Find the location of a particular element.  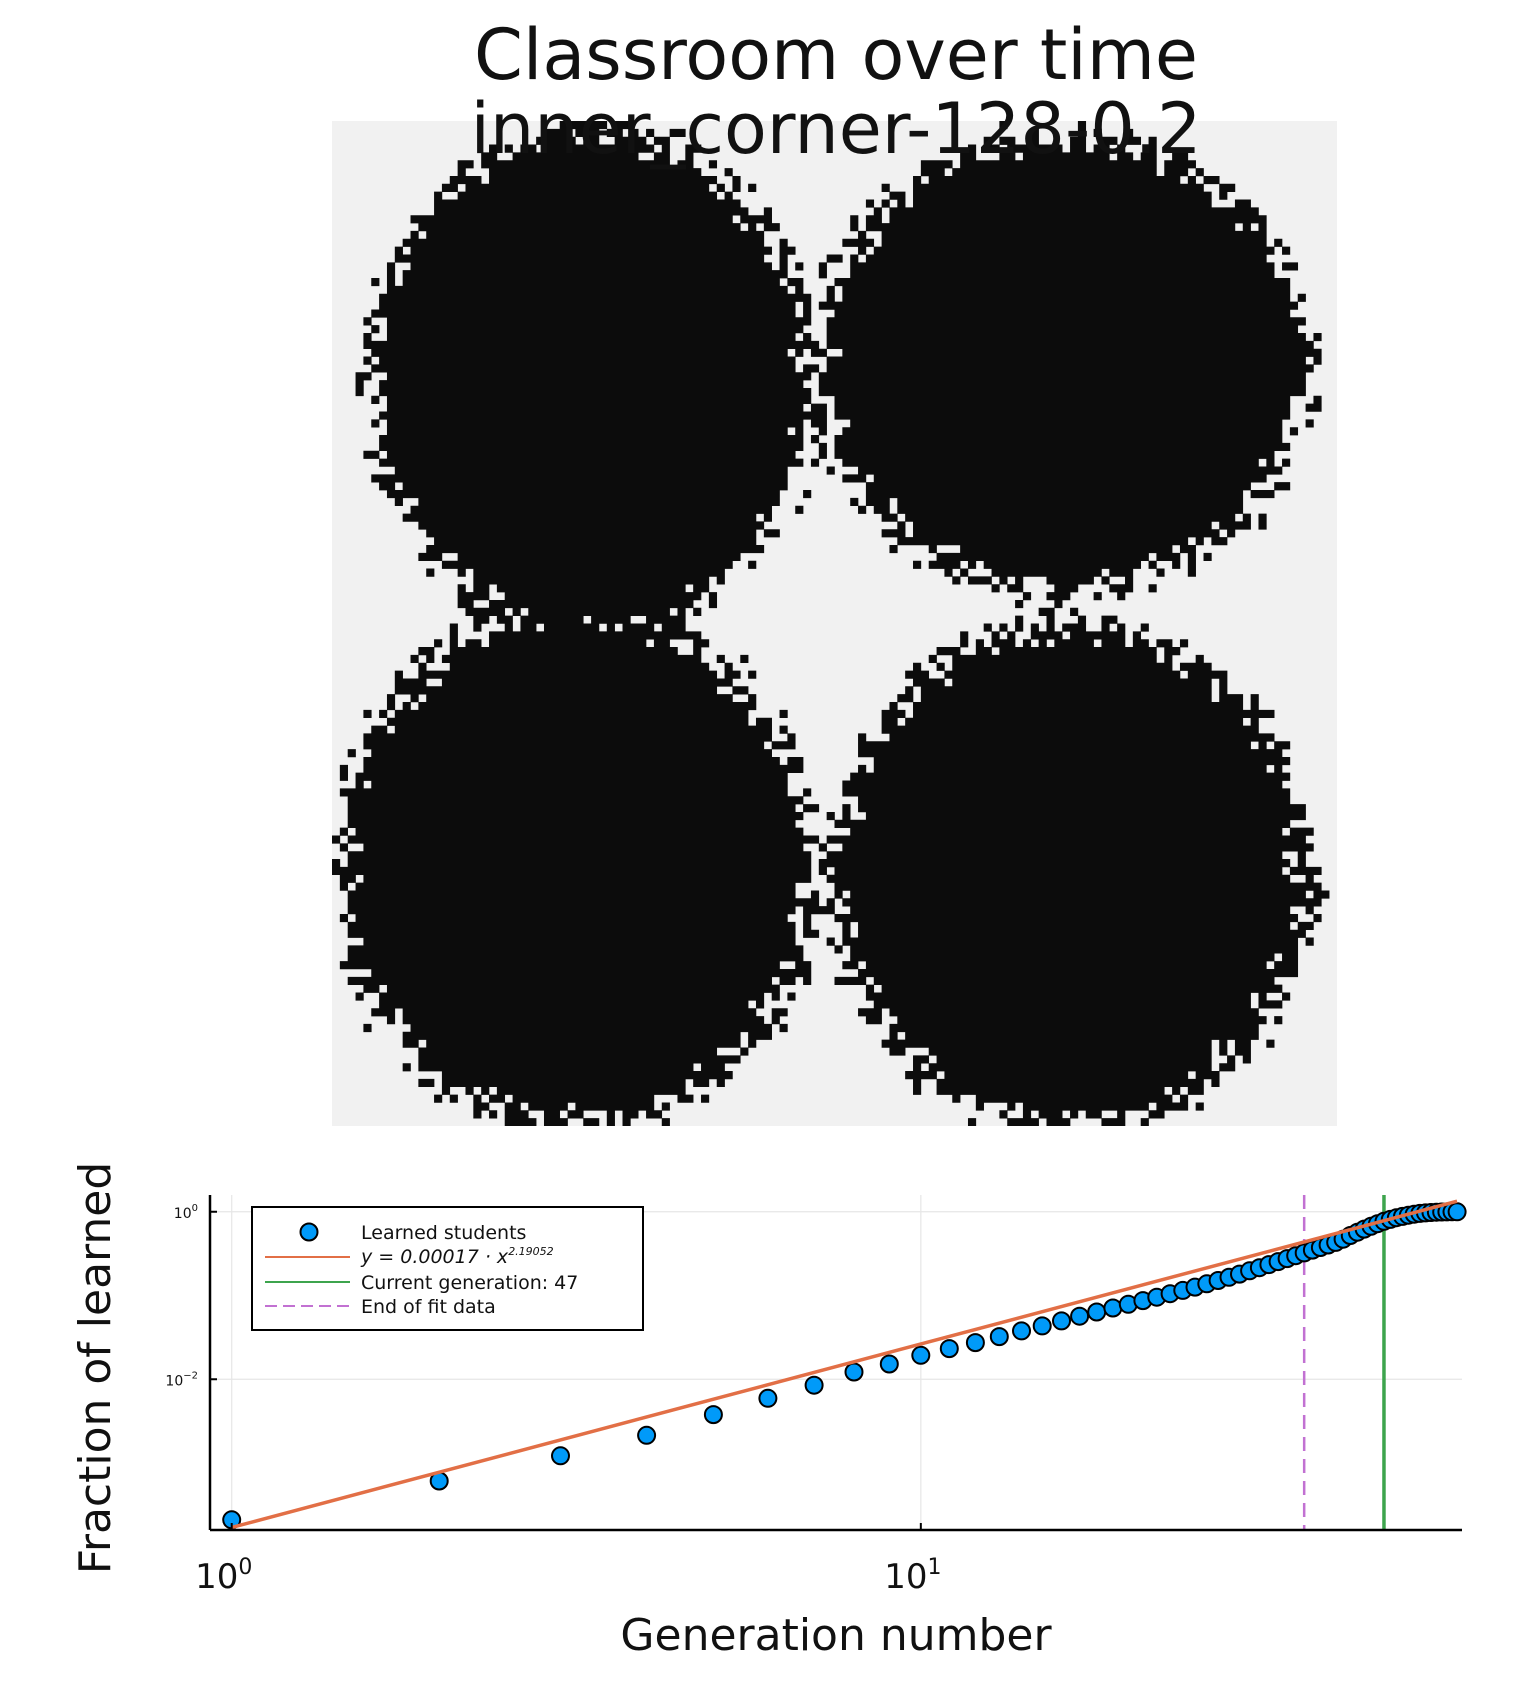

x-axis-title: Generation number is located at coordinates (836, 1635).